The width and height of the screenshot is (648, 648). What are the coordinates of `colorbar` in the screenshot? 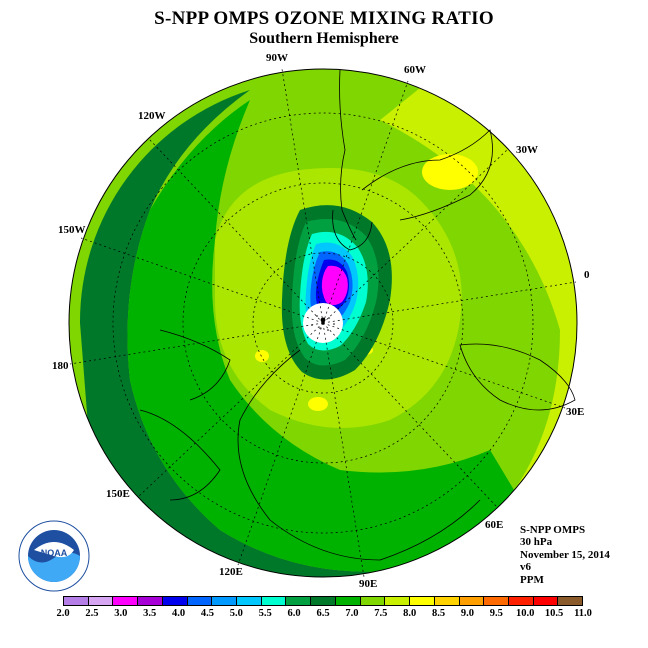 It's located at (323, 601).